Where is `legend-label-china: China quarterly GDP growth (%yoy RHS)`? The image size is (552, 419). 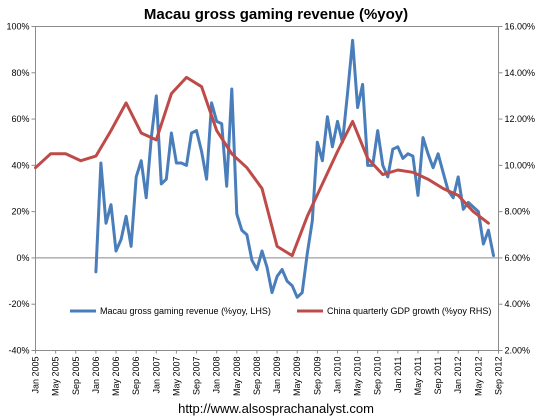
legend-label-china: China quarterly GDP growth (%yoy RHS) is located at coordinates (409, 311).